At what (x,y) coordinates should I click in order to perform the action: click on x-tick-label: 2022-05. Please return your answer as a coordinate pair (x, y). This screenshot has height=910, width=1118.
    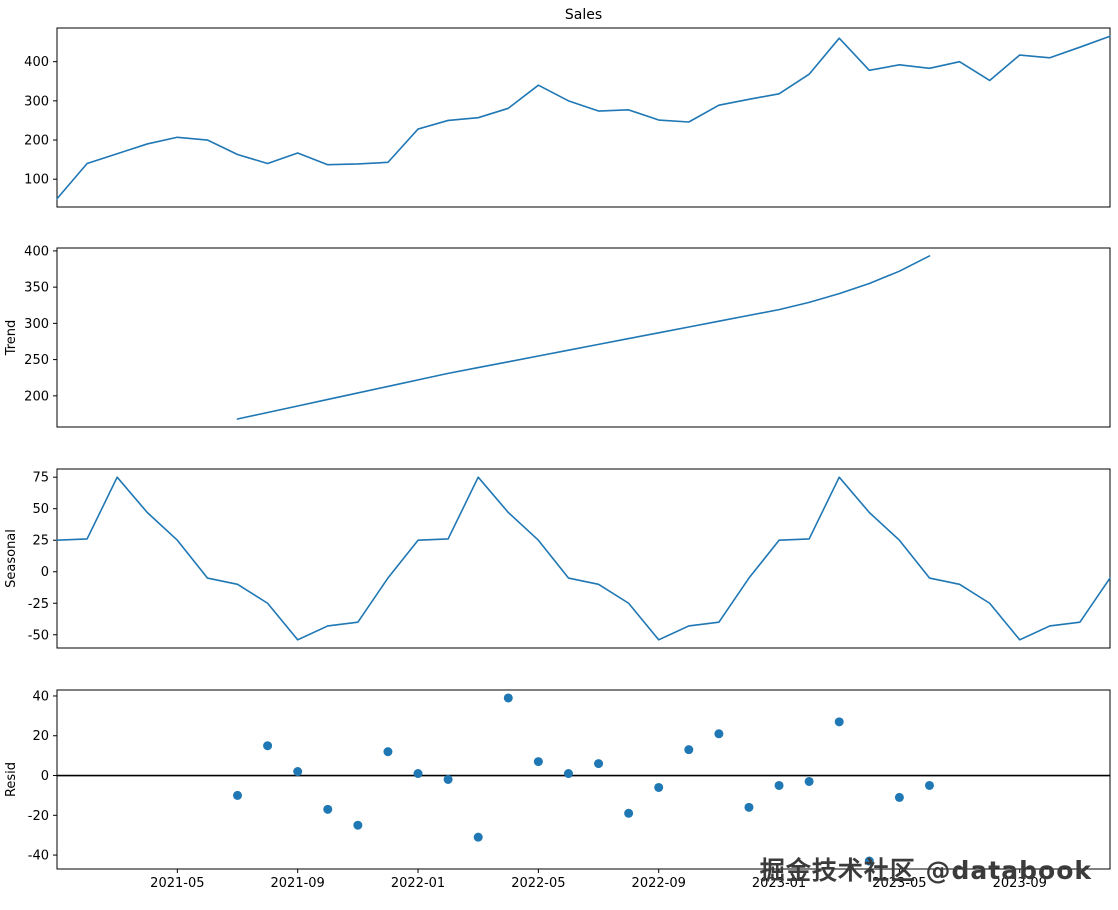
    Looking at the image, I should click on (538, 883).